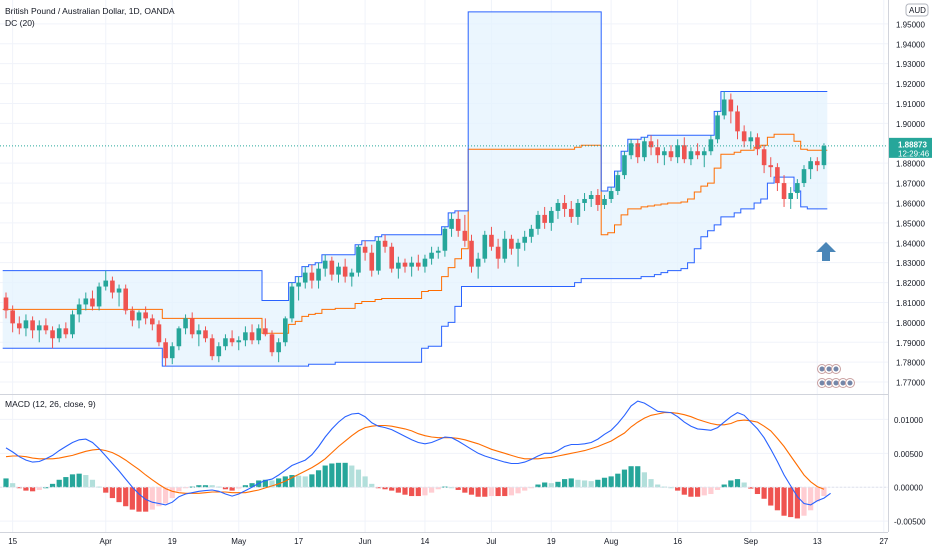  What do you see at coordinates (910, 363) in the screenshot?
I see `price-tick-label: 1.78000` at bounding box center [910, 363].